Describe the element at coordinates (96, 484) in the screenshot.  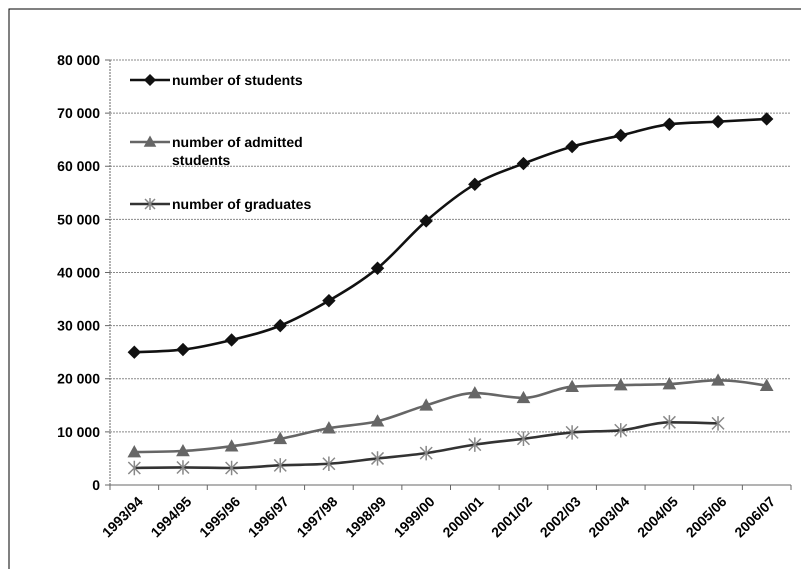
I see `y-tick-label: 0` at that location.